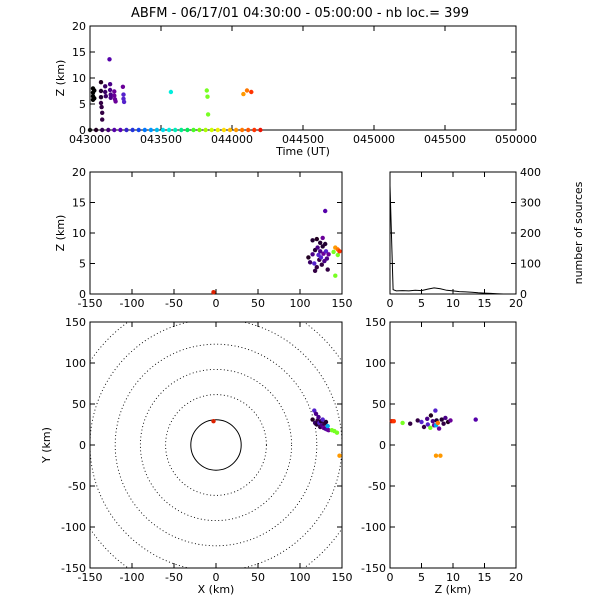  What do you see at coordinates (79, 172) in the screenshot?
I see `x_z-y-tick-label: 20` at bounding box center [79, 172].